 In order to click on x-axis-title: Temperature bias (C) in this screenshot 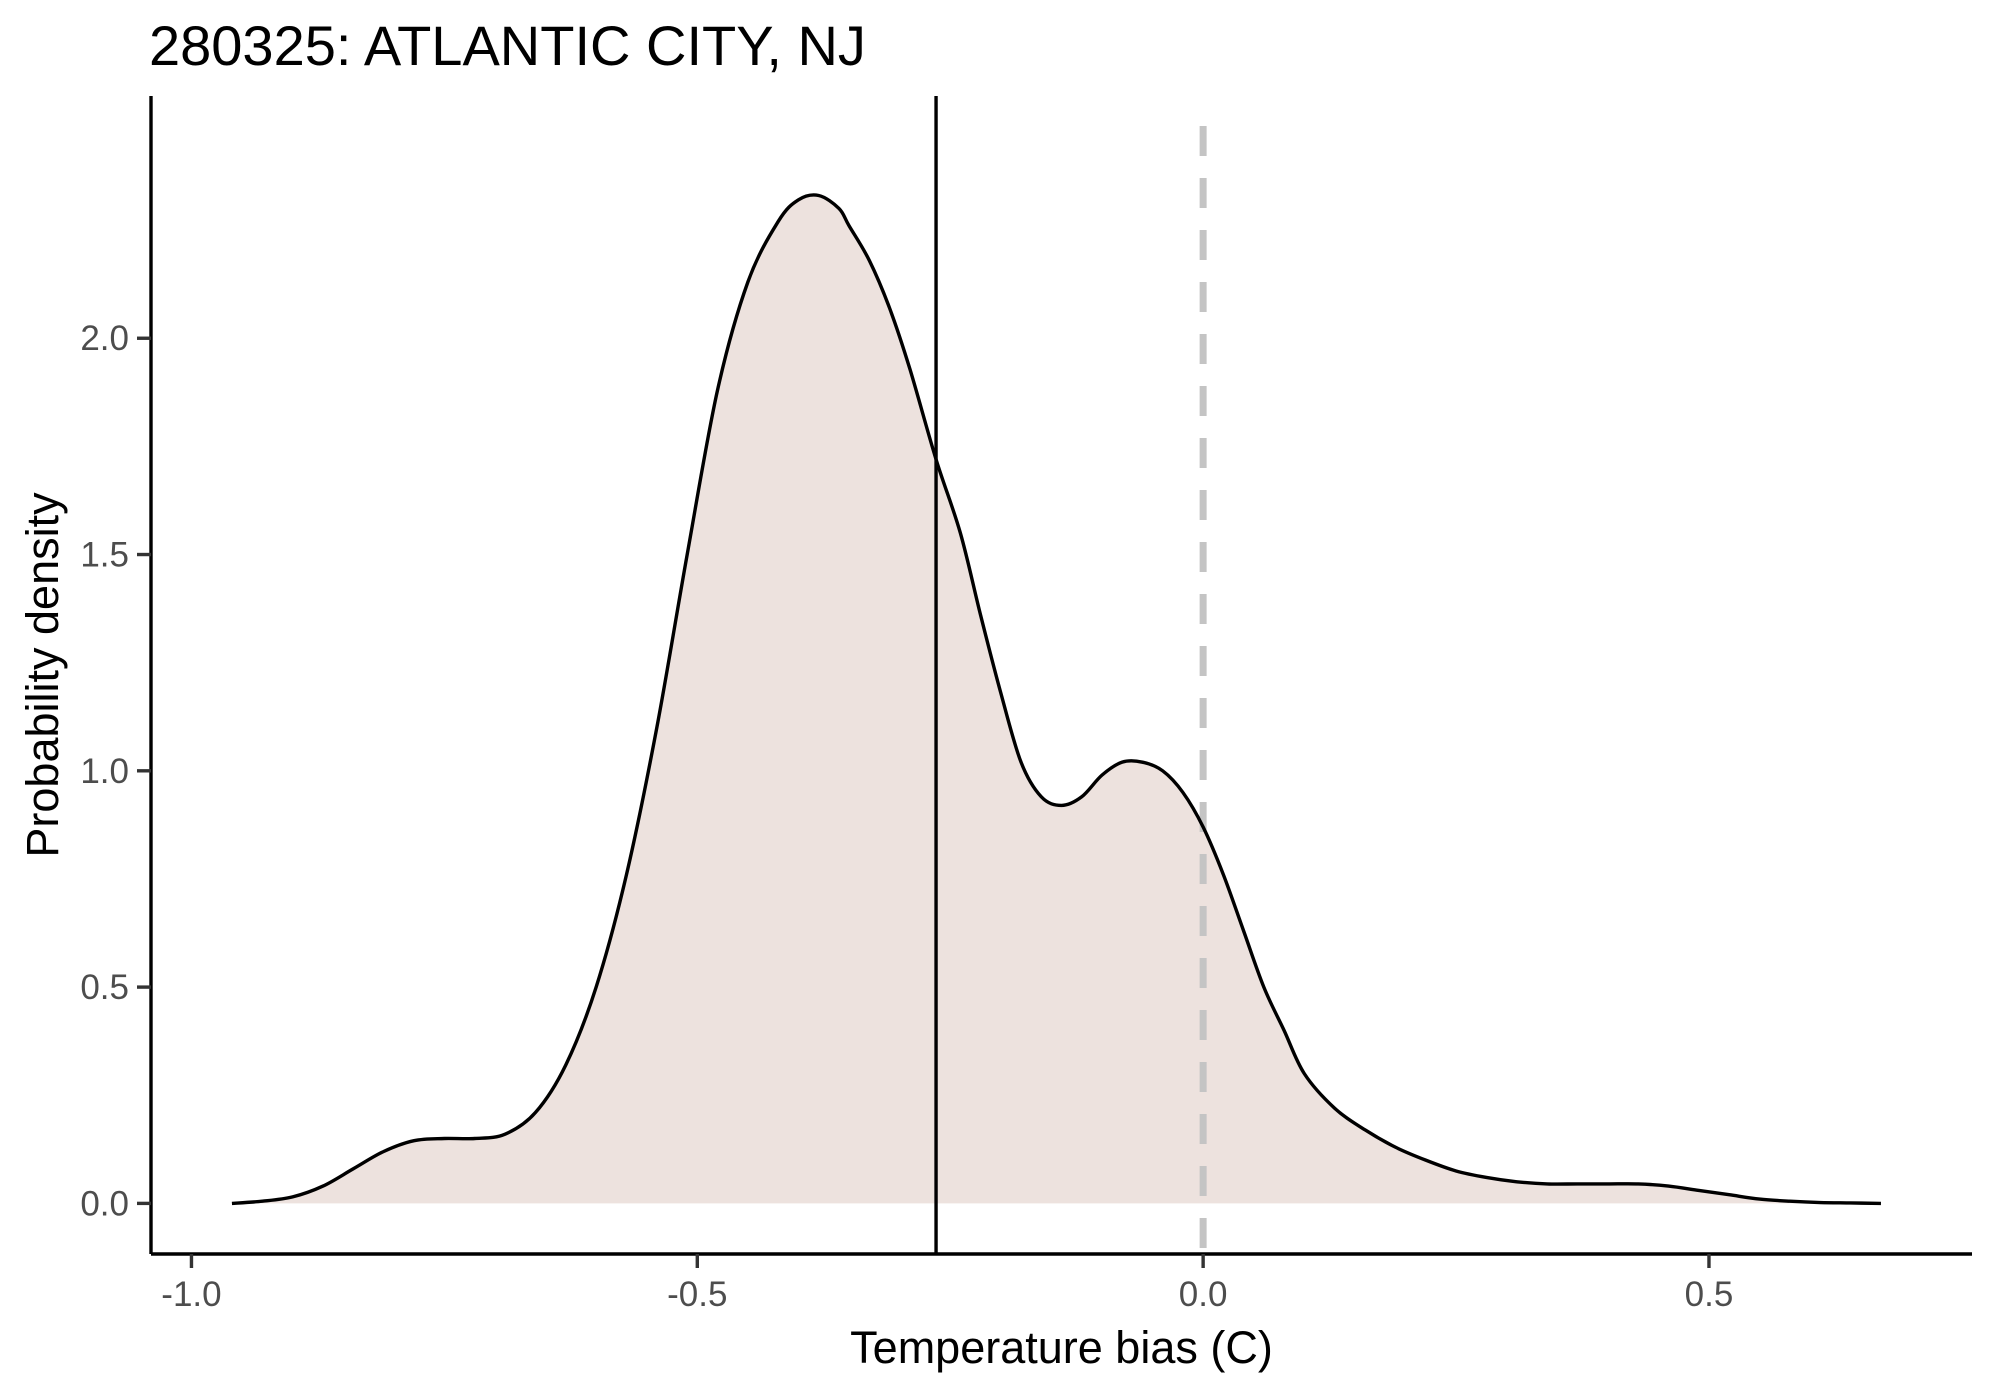, I will do `click(1061, 1347)`.